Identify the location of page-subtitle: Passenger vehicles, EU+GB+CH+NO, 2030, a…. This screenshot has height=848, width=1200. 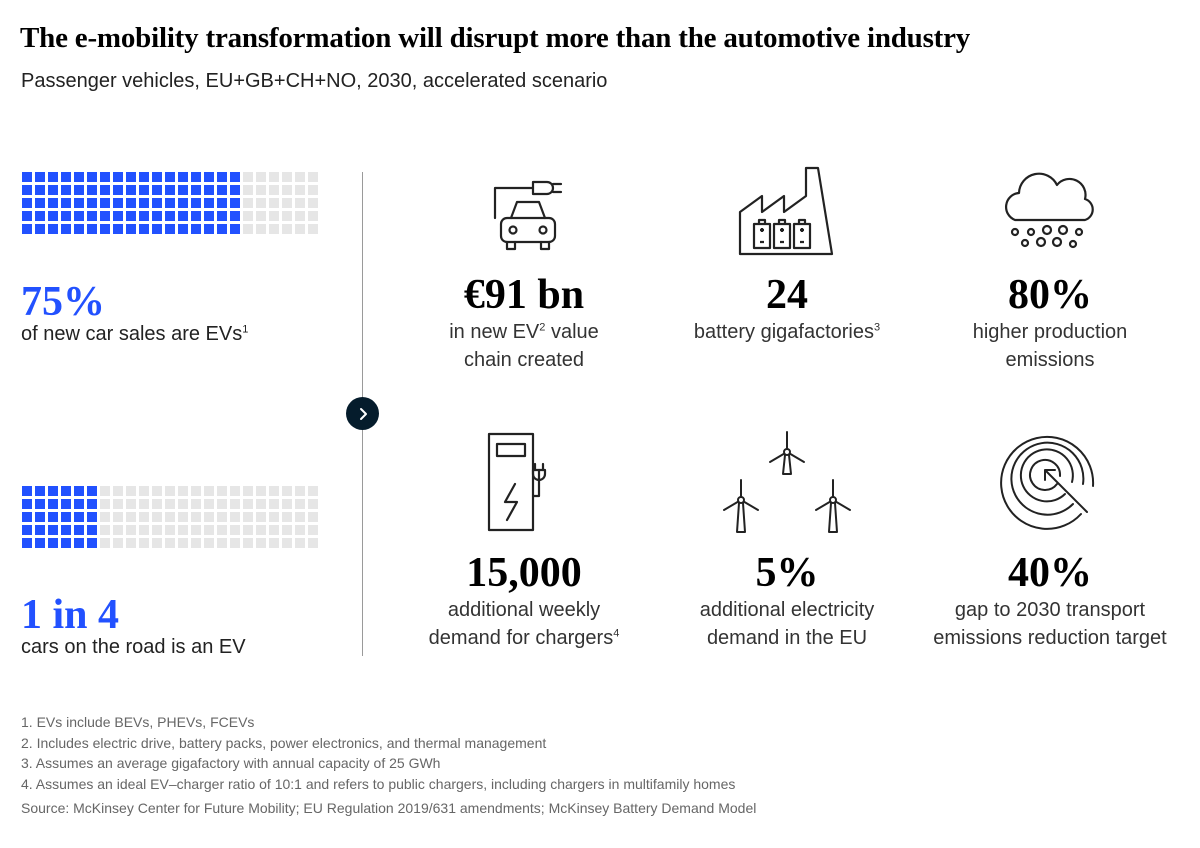
(314, 81).